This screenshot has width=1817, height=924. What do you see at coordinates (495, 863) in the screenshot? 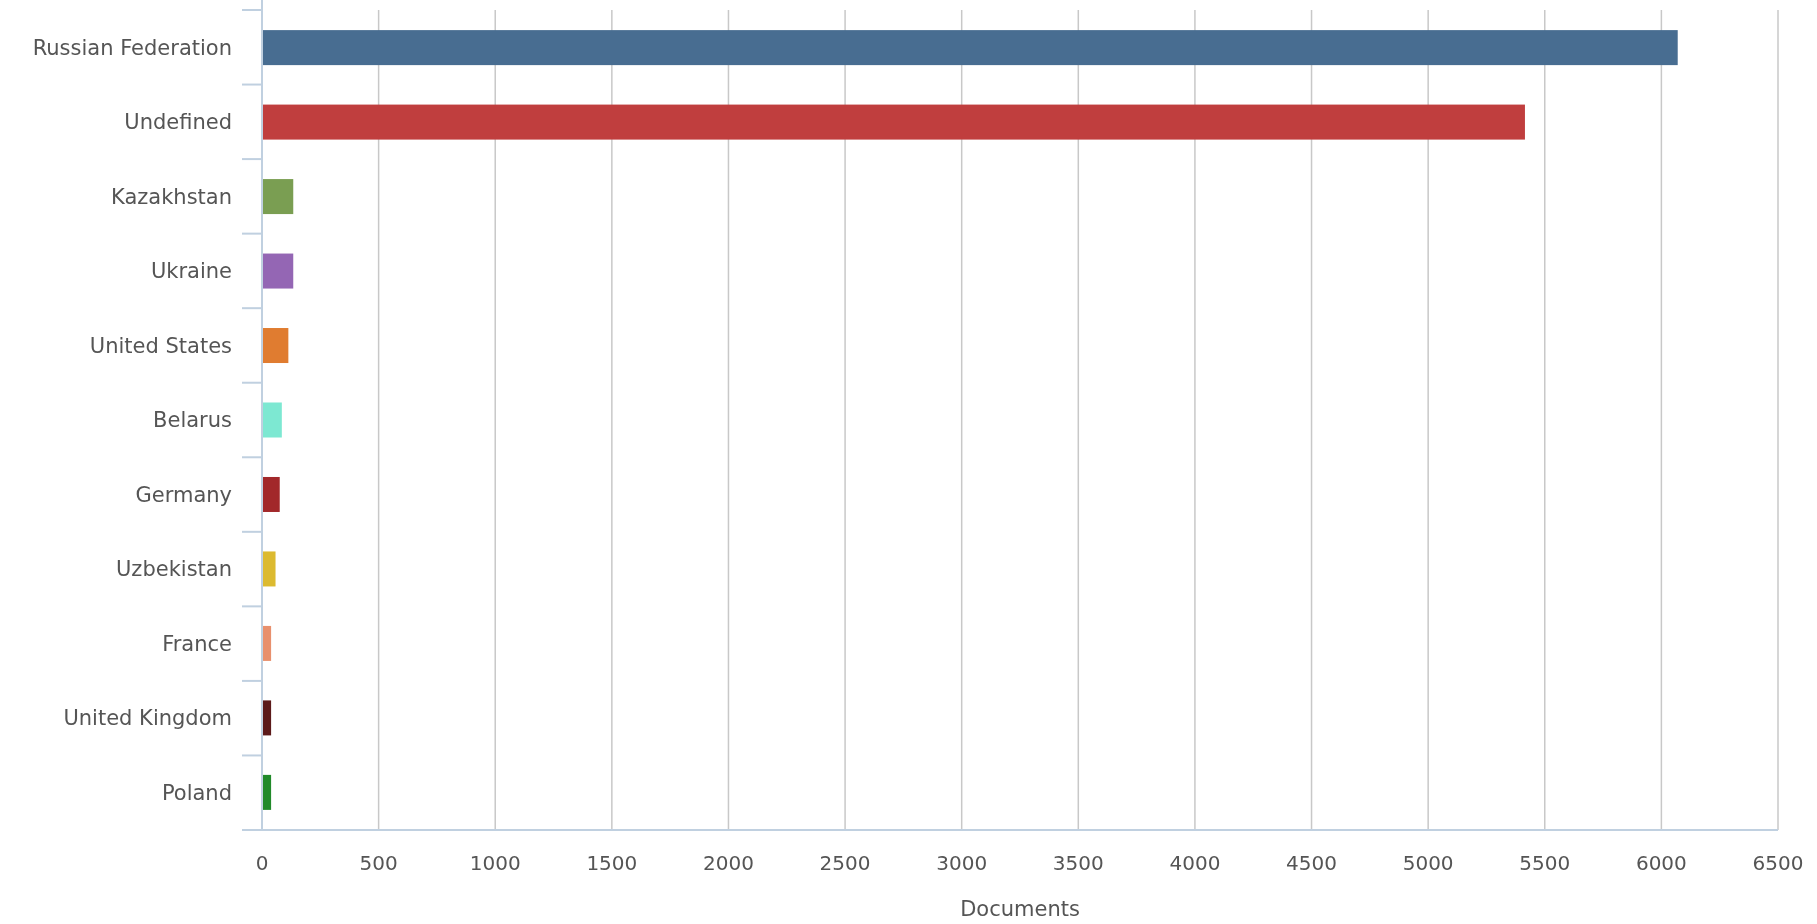
I see `x-tick-label: 1000` at bounding box center [495, 863].